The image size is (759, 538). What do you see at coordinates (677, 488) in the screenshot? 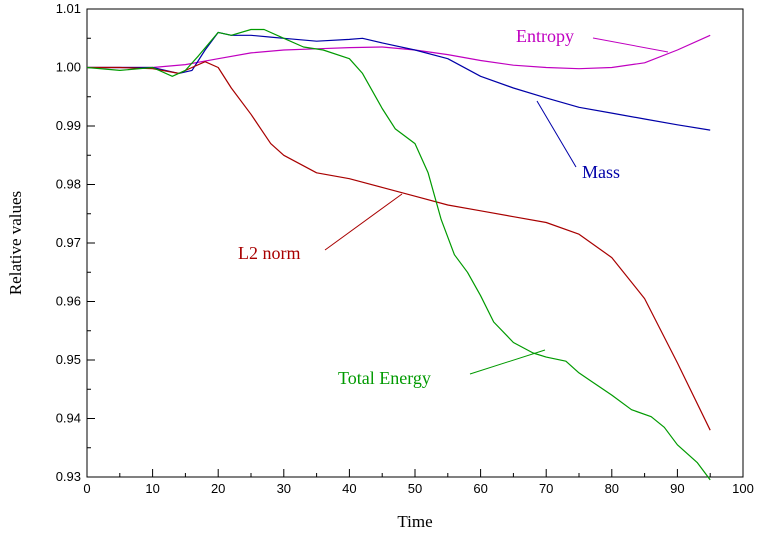
I see `x-tick-label: 90` at bounding box center [677, 488].